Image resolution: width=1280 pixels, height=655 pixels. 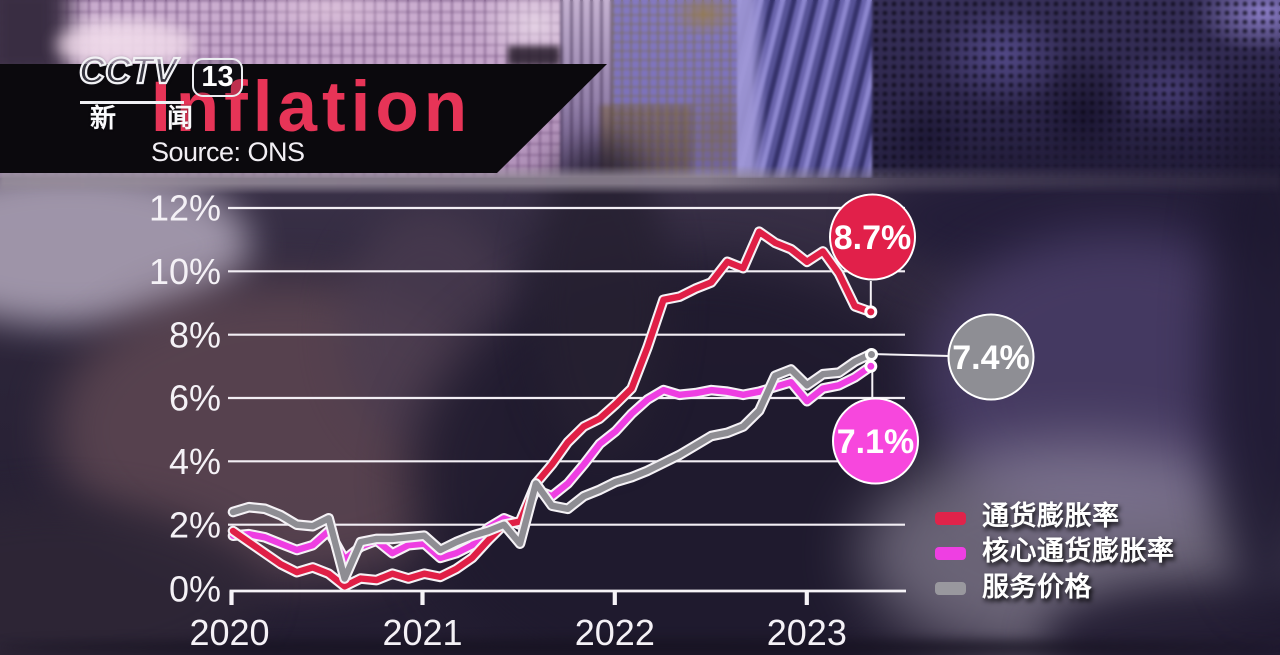 What do you see at coordinates (195, 461) in the screenshot?
I see `svg-text: 4%` at bounding box center [195, 461].